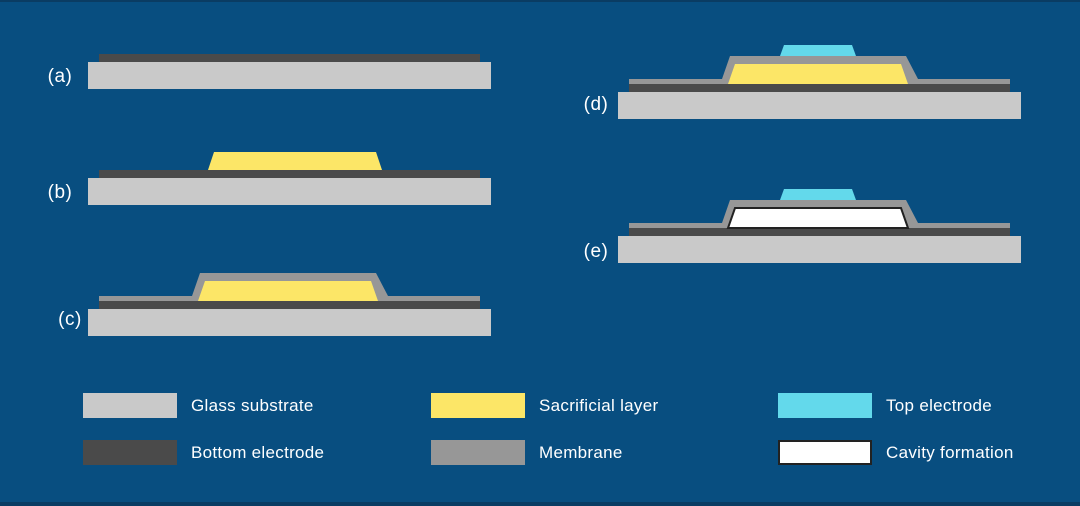 Image resolution: width=1080 pixels, height=506 pixels. Describe the element at coordinates (130, 452) in the screenshot. I see `bottom-electrode-swatch` at that location.